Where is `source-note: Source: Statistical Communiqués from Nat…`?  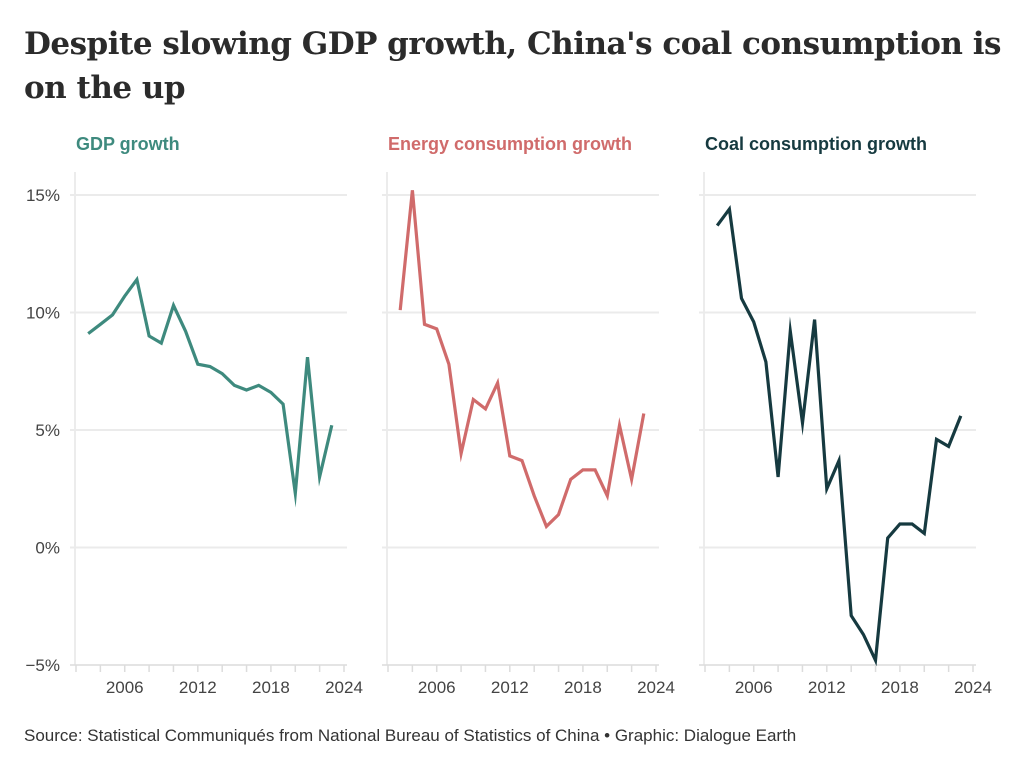 source-note: Source: Statistical Communiqués from Nat… is located at coordinates (410, 735).